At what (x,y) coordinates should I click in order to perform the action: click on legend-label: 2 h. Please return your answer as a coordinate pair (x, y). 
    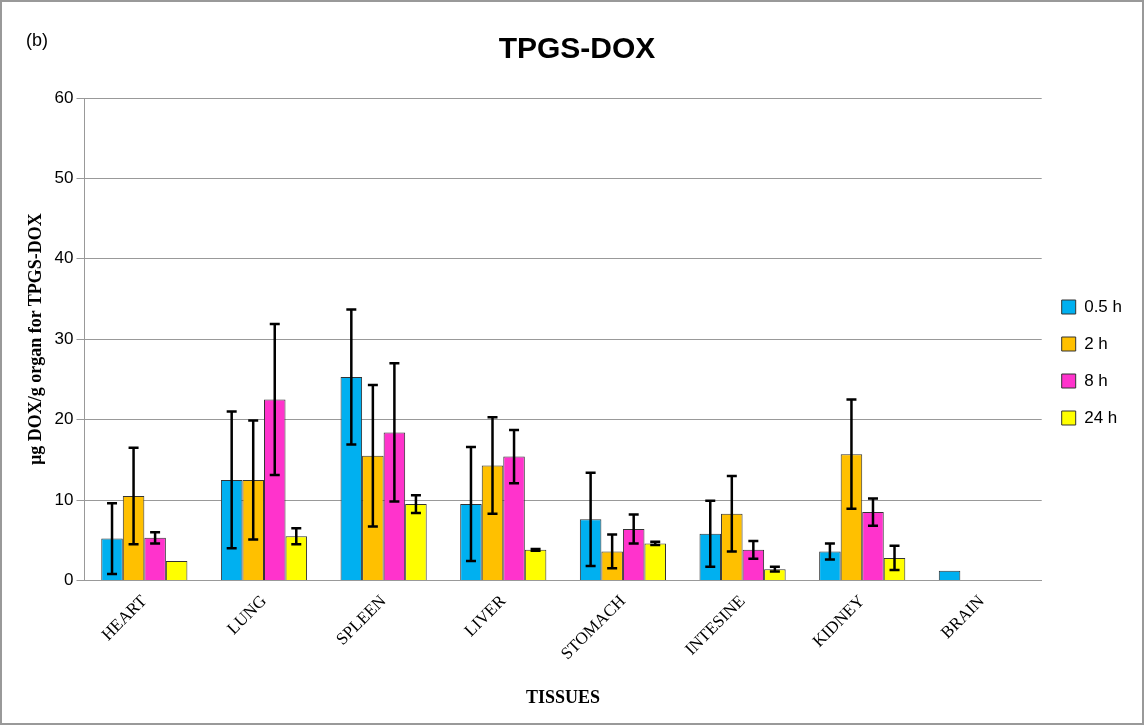
    Looking at the image, I should click on (1096, 343).